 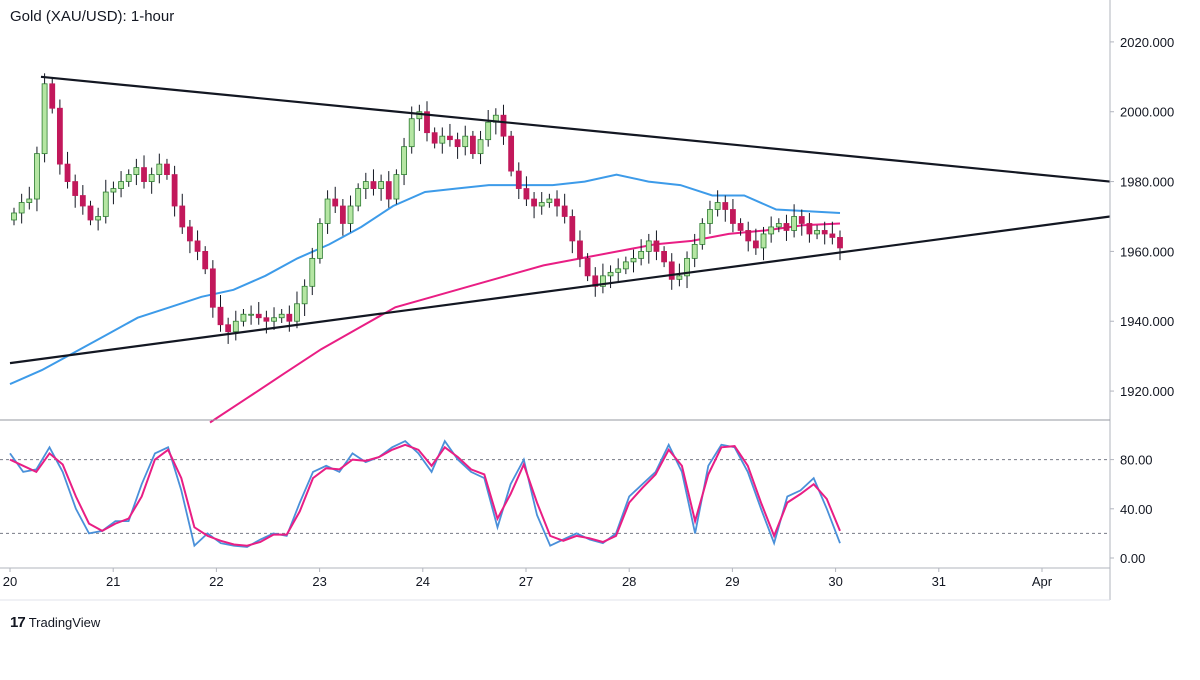 I want to click on time-tick-label: 24, so click(x=423, y=581).